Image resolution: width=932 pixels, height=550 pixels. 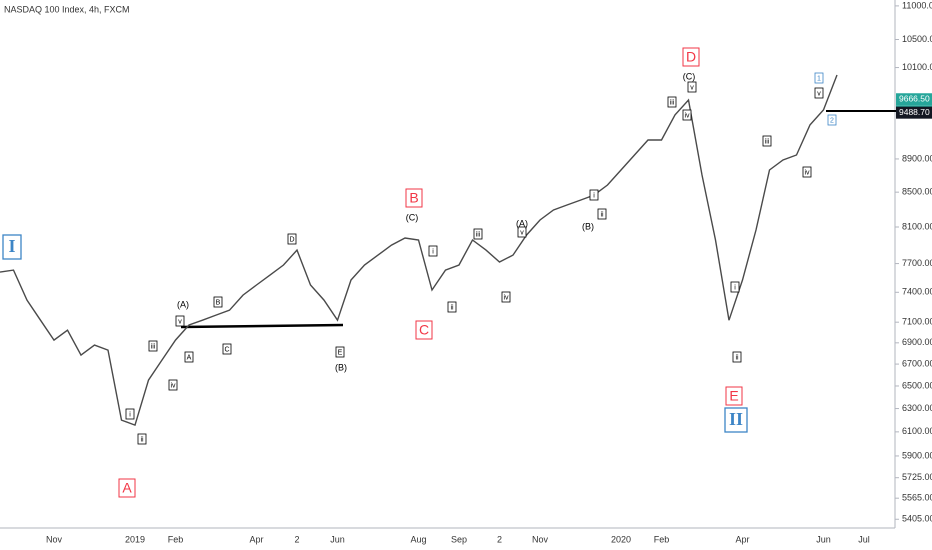 I want to click on wave-label: C, so click(x=226, y=349).